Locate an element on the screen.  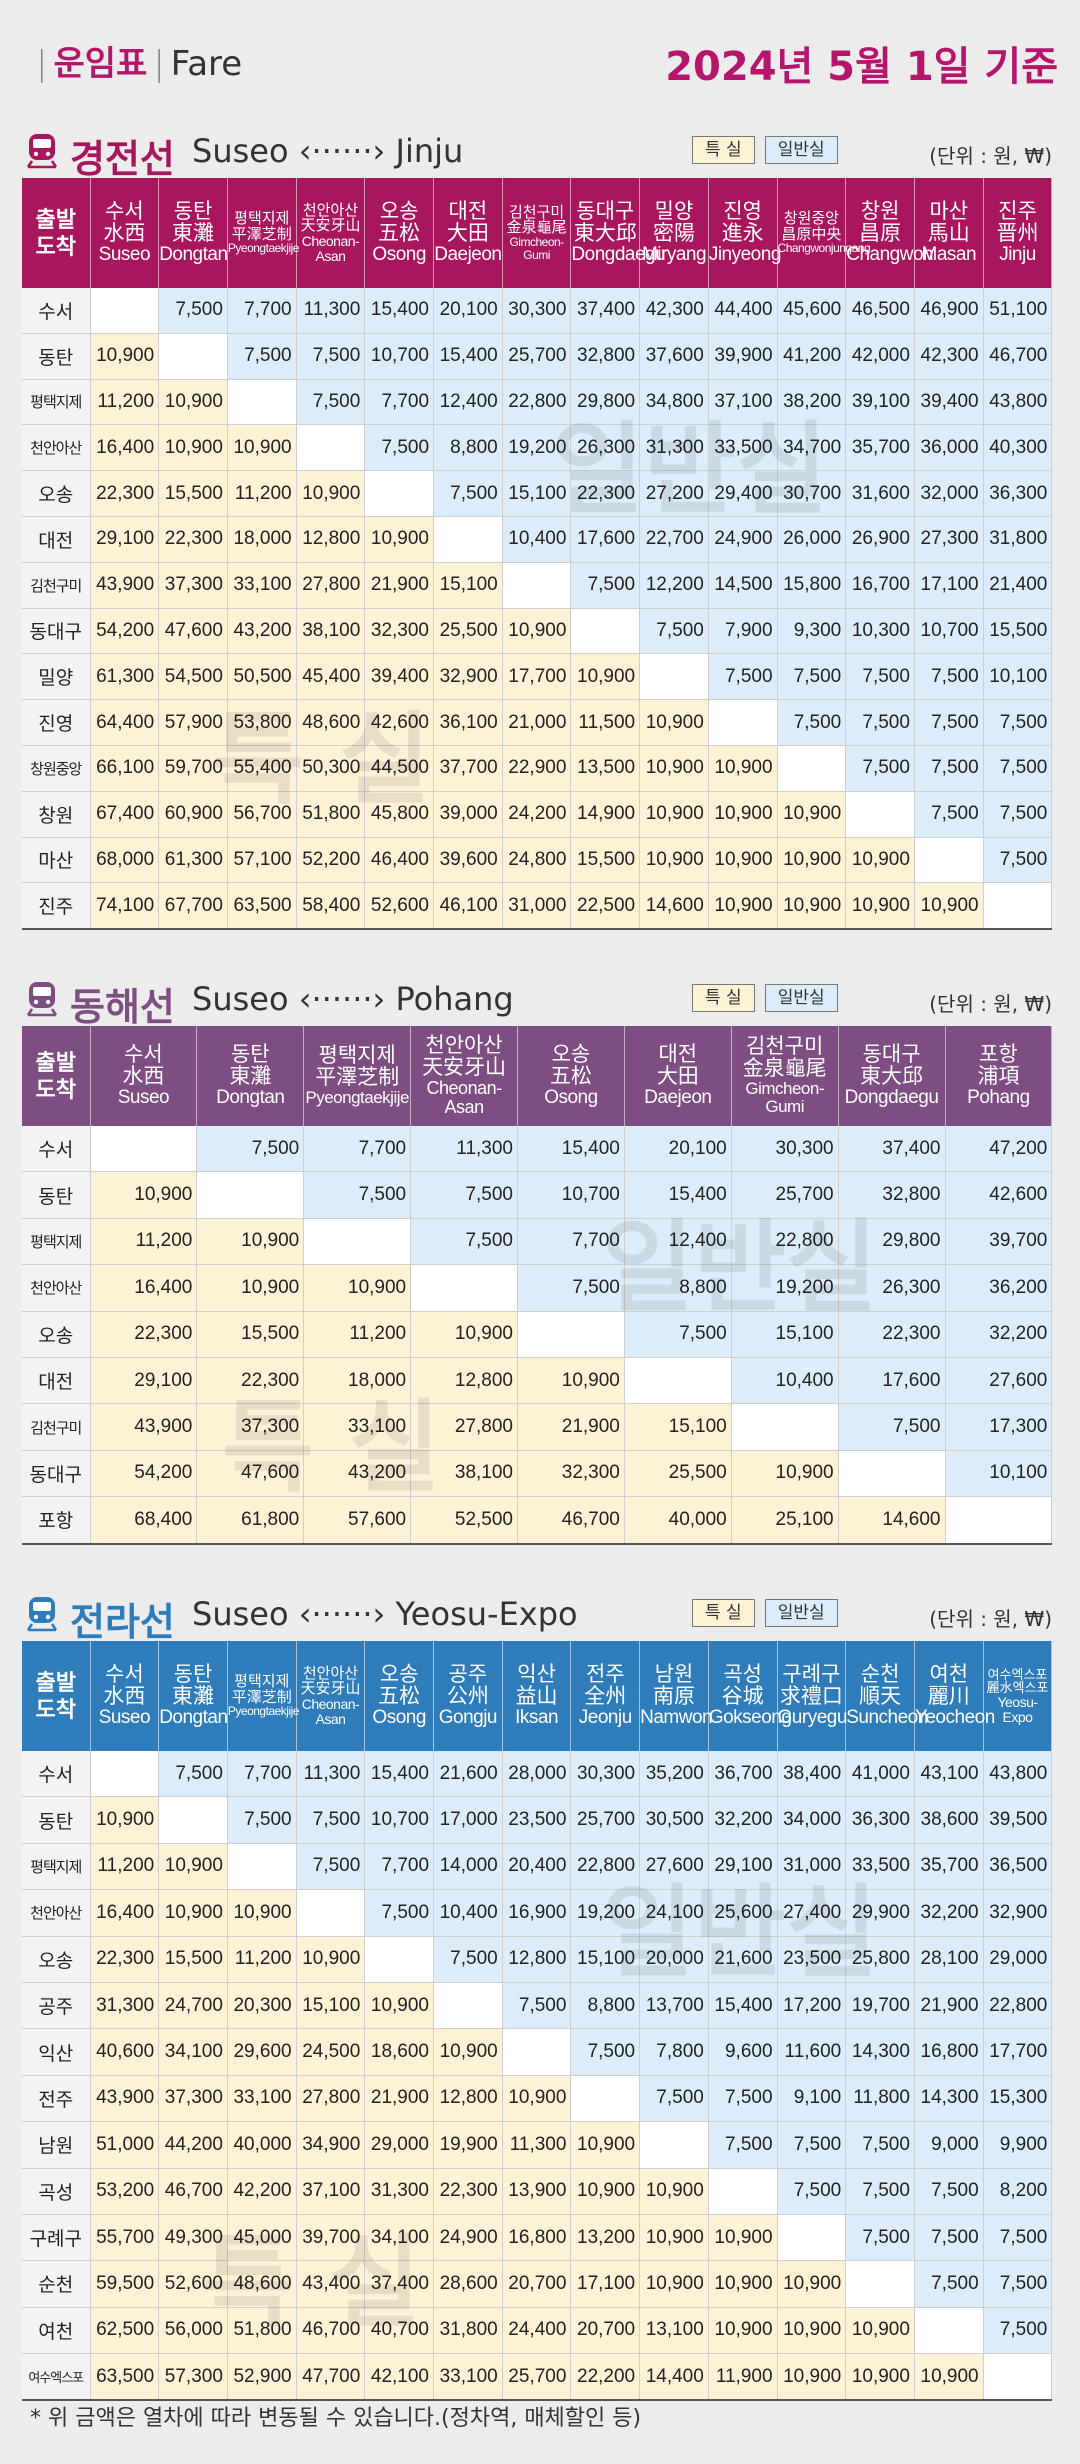
fare-cell: 11,300 is located at coordinates (464, 1149).